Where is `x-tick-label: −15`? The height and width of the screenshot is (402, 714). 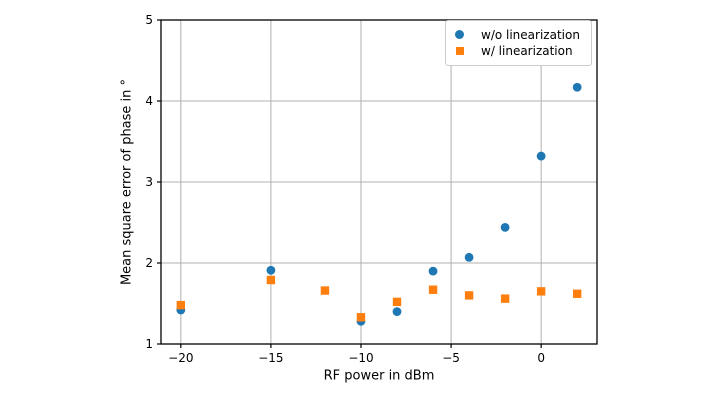 x-tick-label: −15 is located at coordinates (270, 358).